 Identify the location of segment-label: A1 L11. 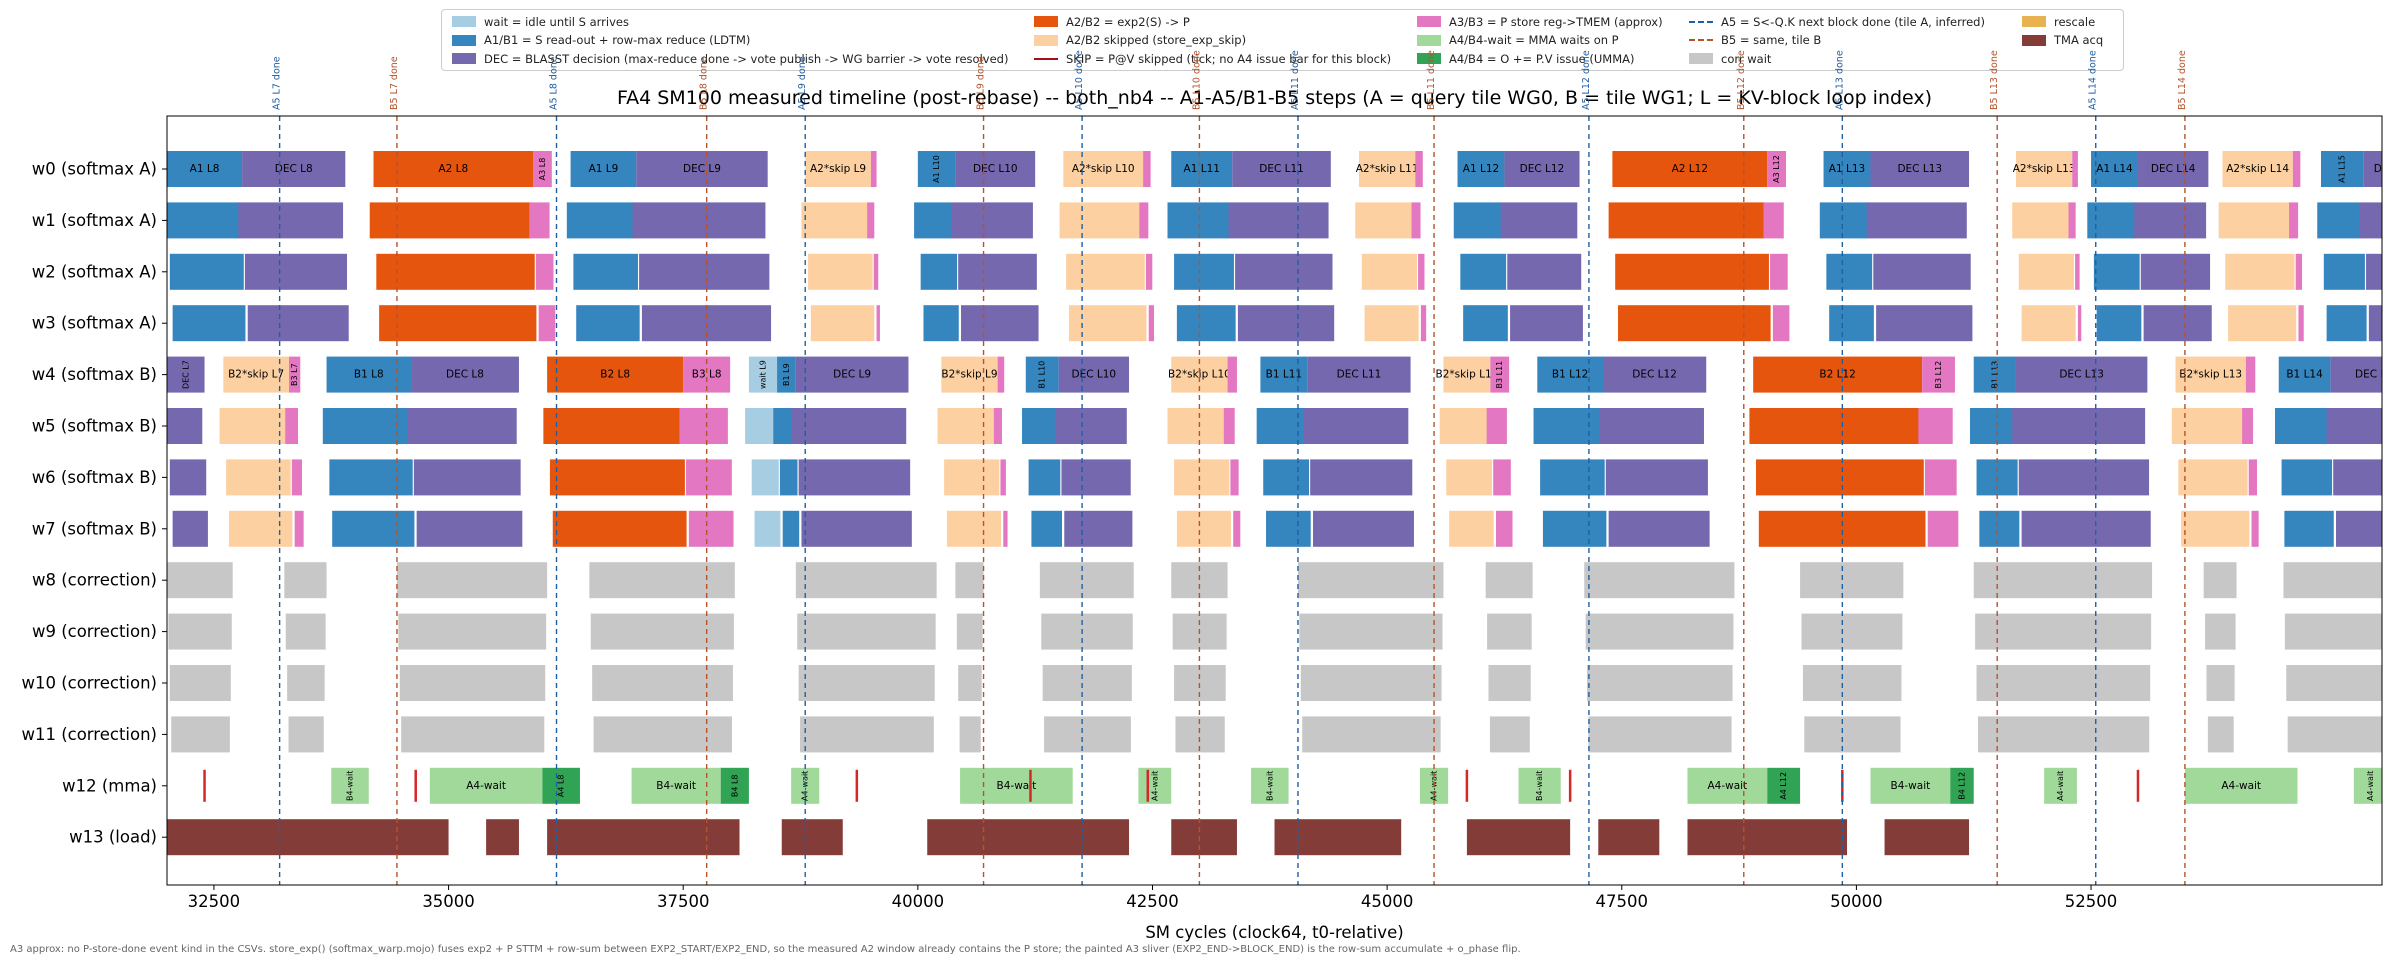
(1202, 169).